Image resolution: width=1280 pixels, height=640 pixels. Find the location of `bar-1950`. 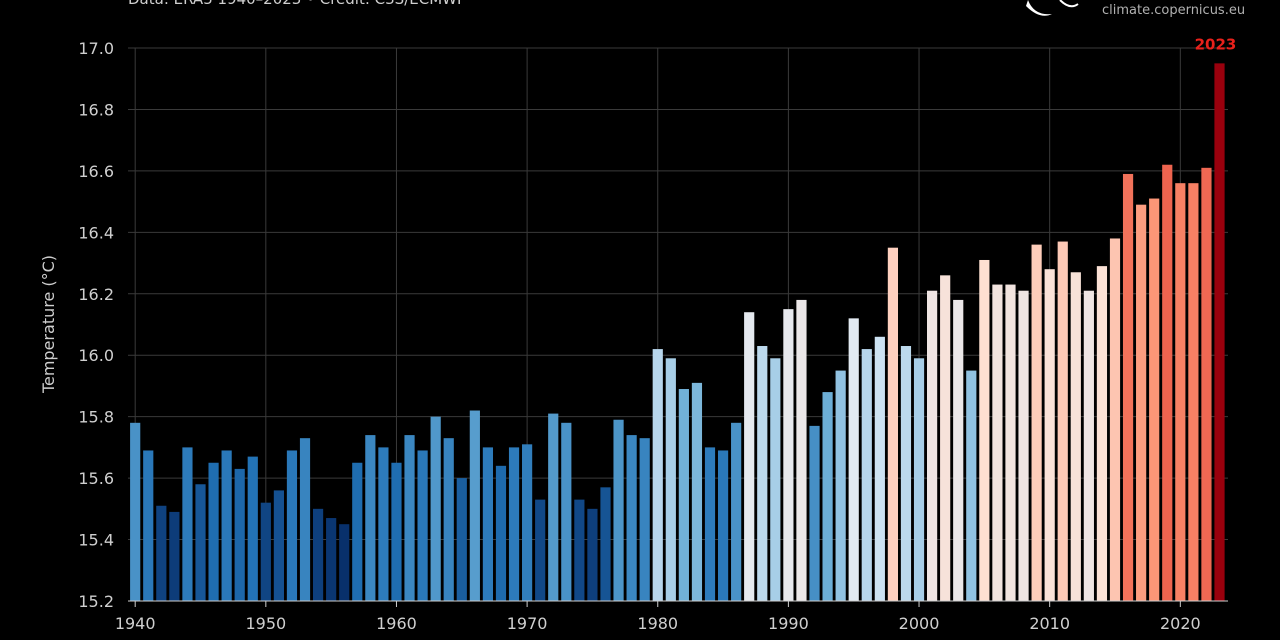

bar-1950 is located at coordinates (265, 551).